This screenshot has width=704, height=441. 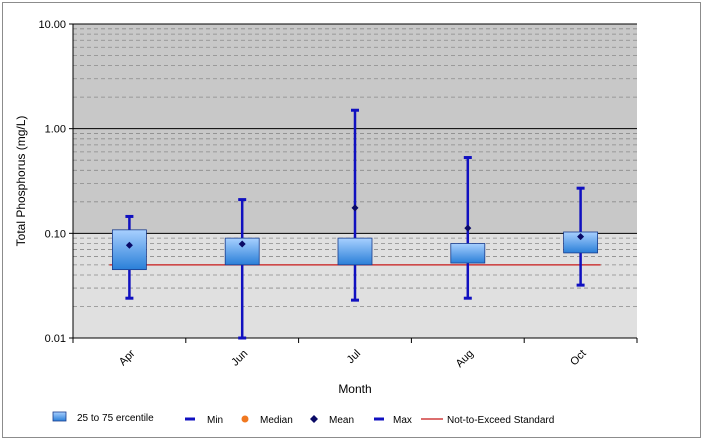 I want to click on y-axis-title: Total Phosphorus (mg/L), so click(x=21, y=181).